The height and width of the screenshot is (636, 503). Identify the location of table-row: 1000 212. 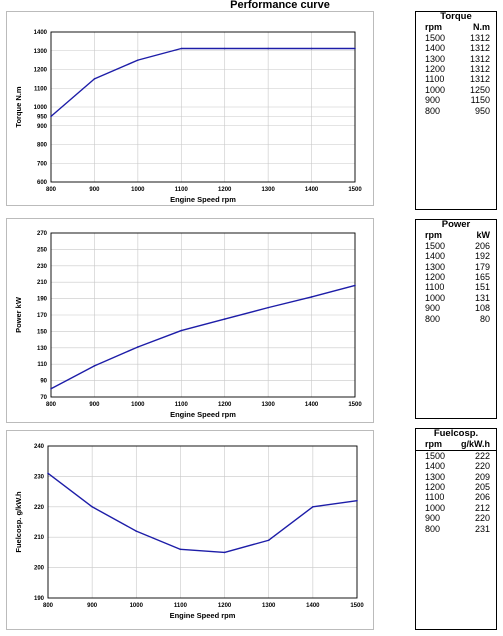
(456, 508).